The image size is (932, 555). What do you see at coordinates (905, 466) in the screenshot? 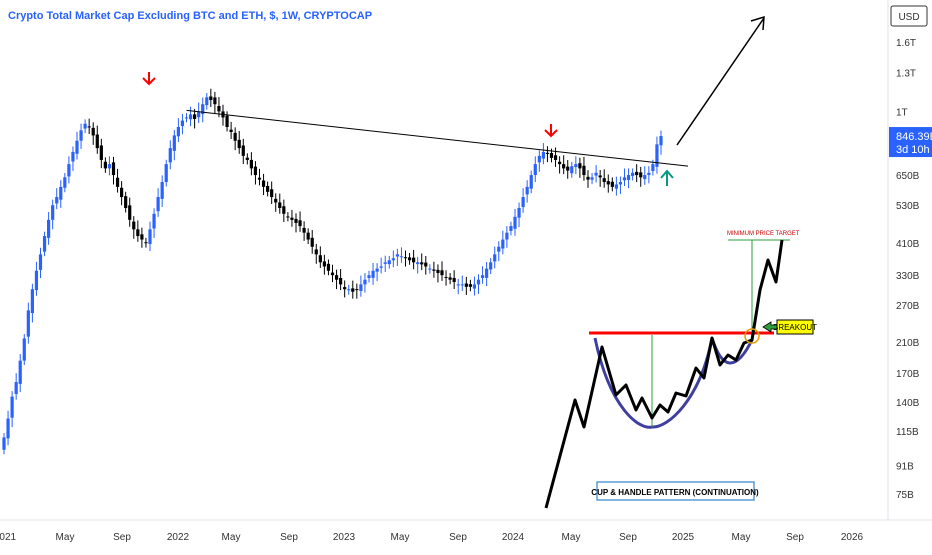
I see `y-tick-label: 91B` at bounding box center [905, 466].